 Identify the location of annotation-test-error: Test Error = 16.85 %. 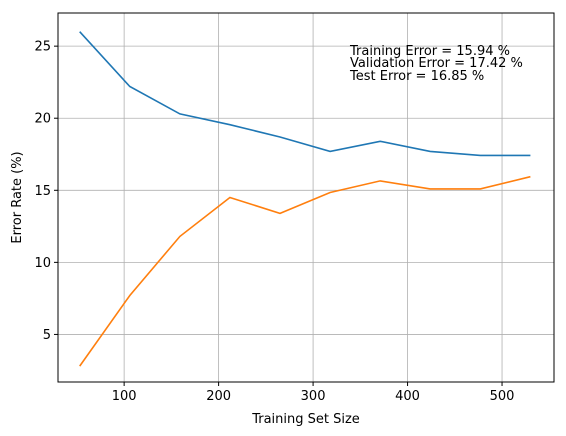
(416, 76).